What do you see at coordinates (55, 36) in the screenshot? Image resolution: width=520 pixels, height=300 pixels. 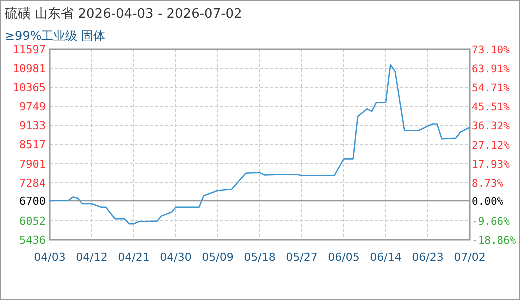 I see `subtitle: ≥99%工业级 固体` at bounding box center [55, 36].